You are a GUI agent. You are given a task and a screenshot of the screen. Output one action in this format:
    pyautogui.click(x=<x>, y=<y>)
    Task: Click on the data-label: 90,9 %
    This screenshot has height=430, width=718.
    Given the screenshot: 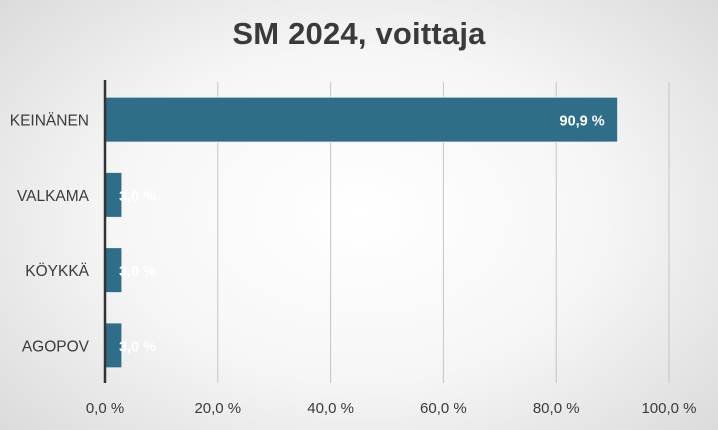 What is the action you would take?
    pyautogui.click(x=582, y=122)
    